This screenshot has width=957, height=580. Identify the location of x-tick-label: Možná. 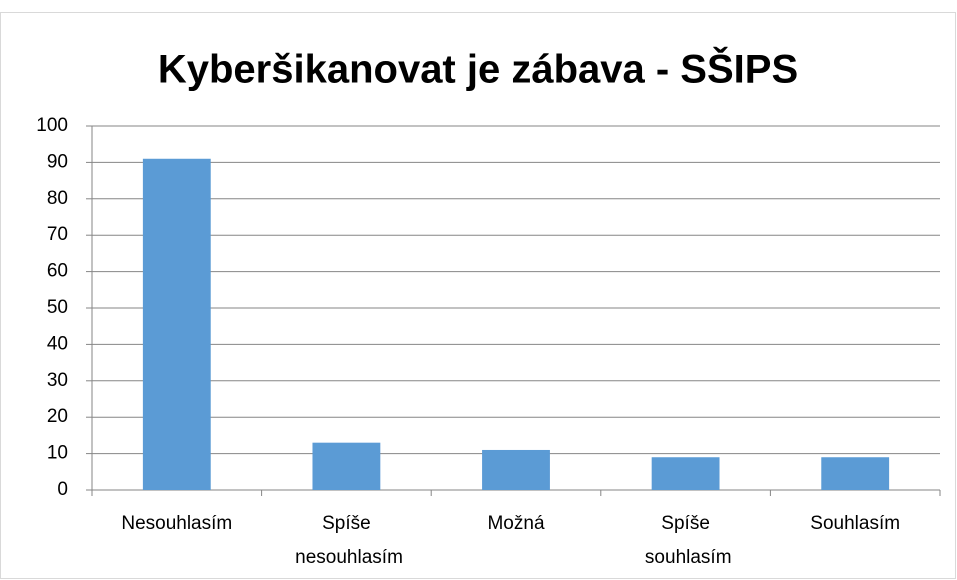
(515, 523).